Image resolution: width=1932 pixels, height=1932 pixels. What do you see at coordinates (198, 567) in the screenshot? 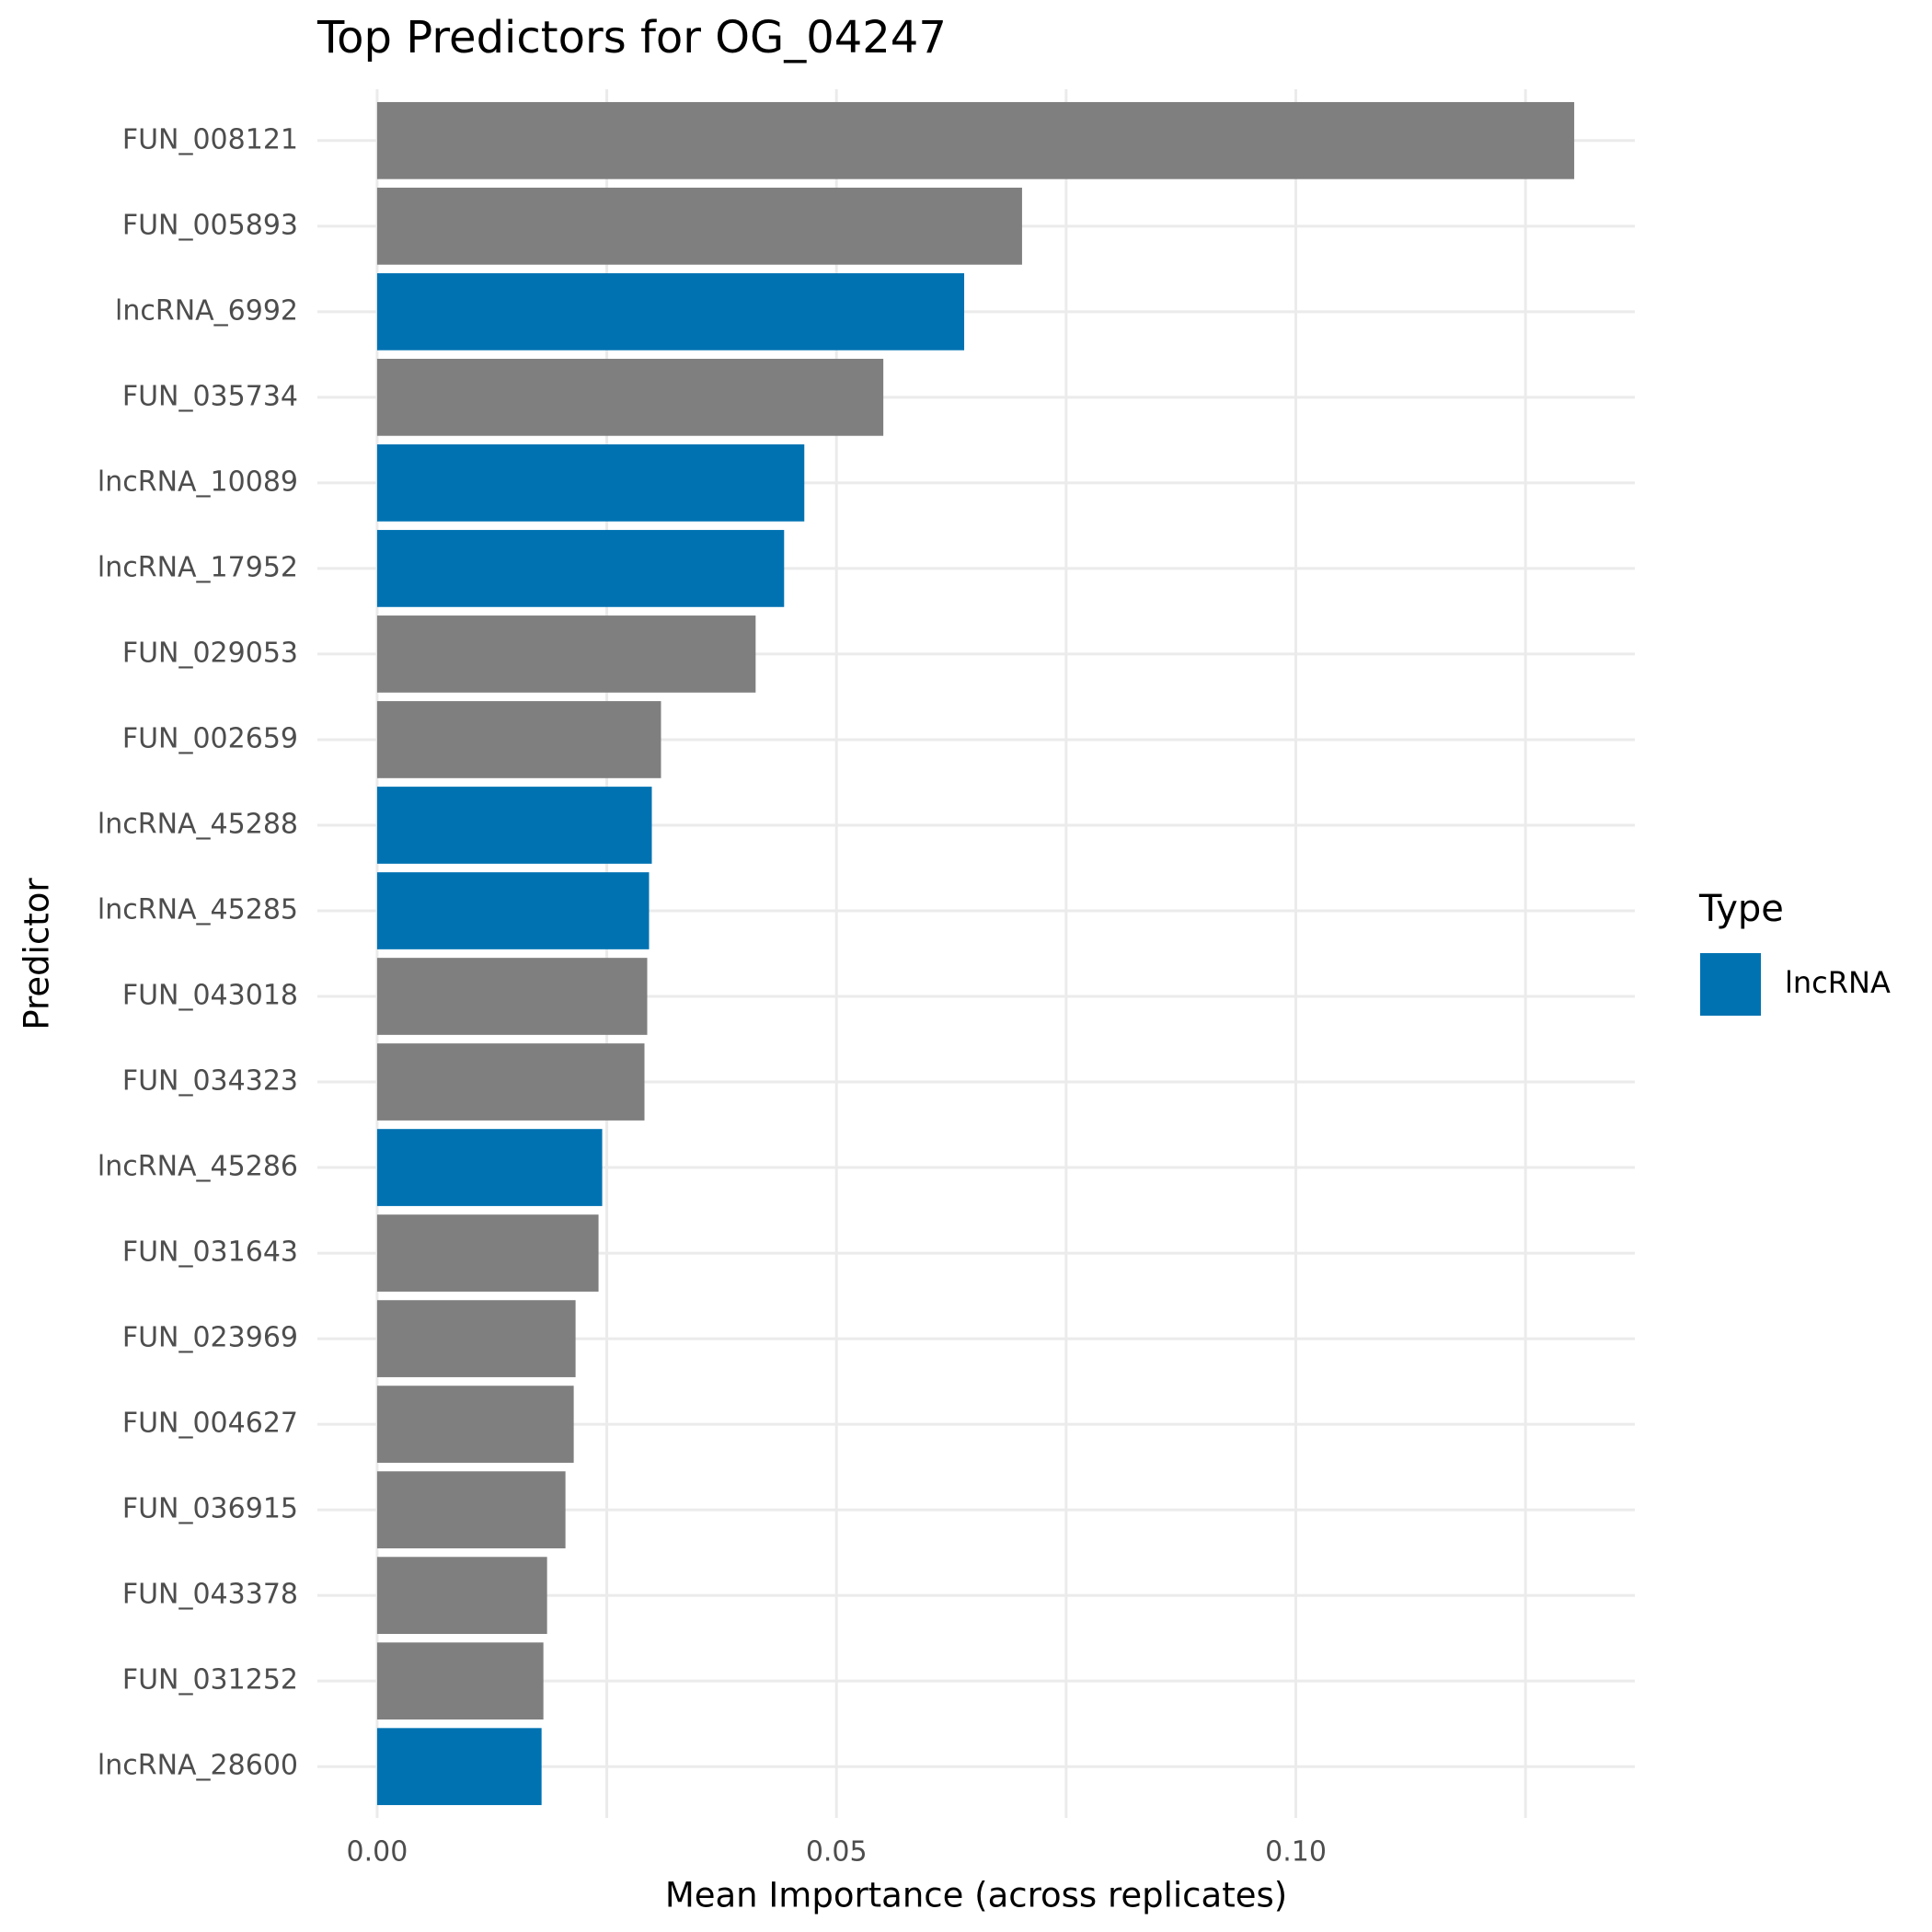
I see `y-tick-label: lncRNA_17952` at bounding box center [198, 567].